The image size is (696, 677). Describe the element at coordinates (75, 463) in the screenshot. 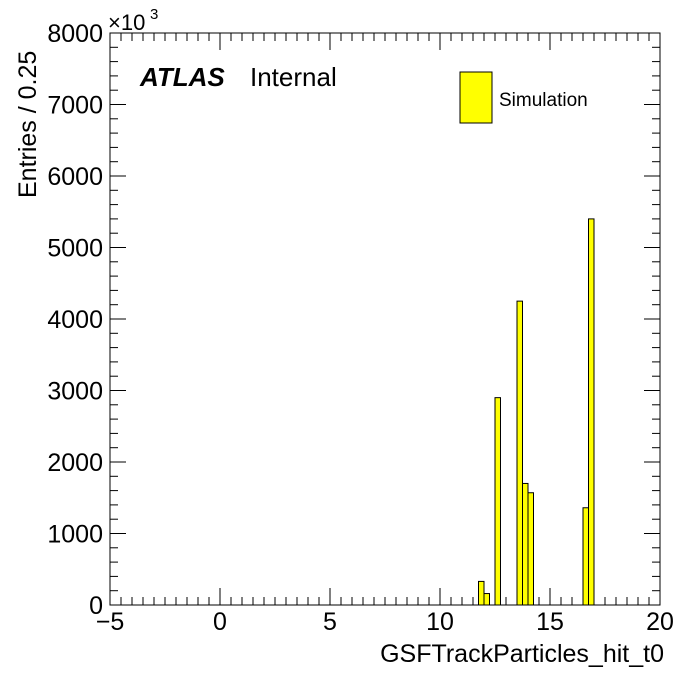

I see `y-tick-label: 2000` at that location.